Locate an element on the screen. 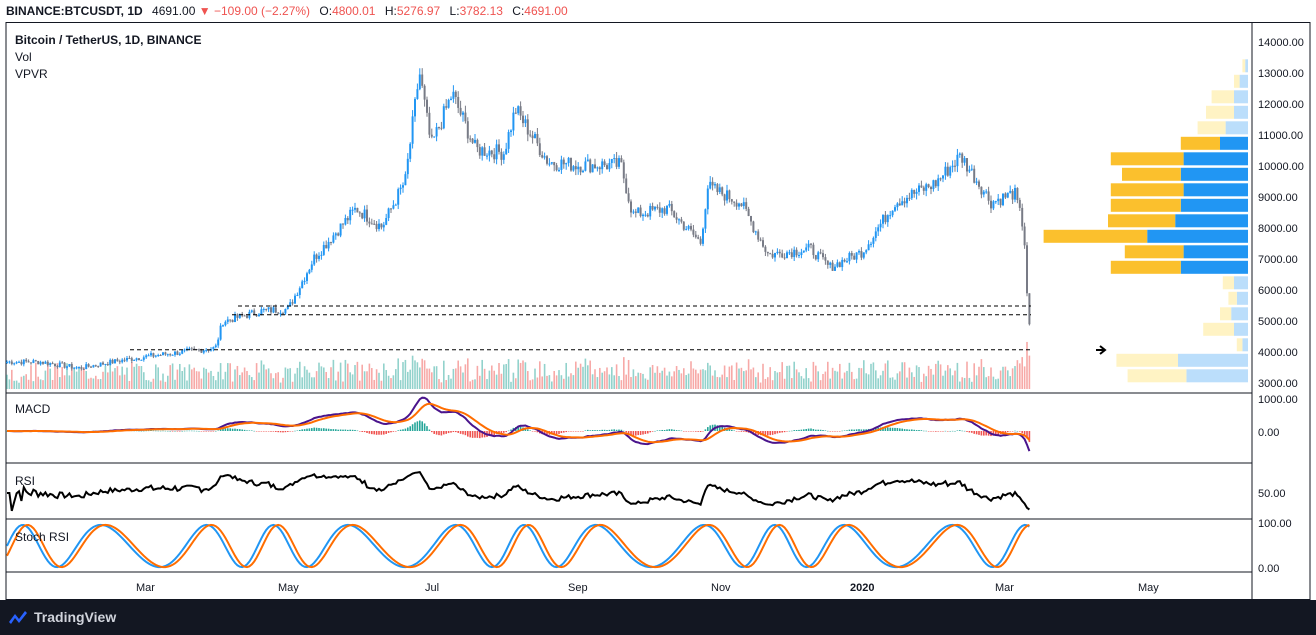 The image size is (1316, 635). price-tick: 10000.00 is located at coordinates (1281, 167).